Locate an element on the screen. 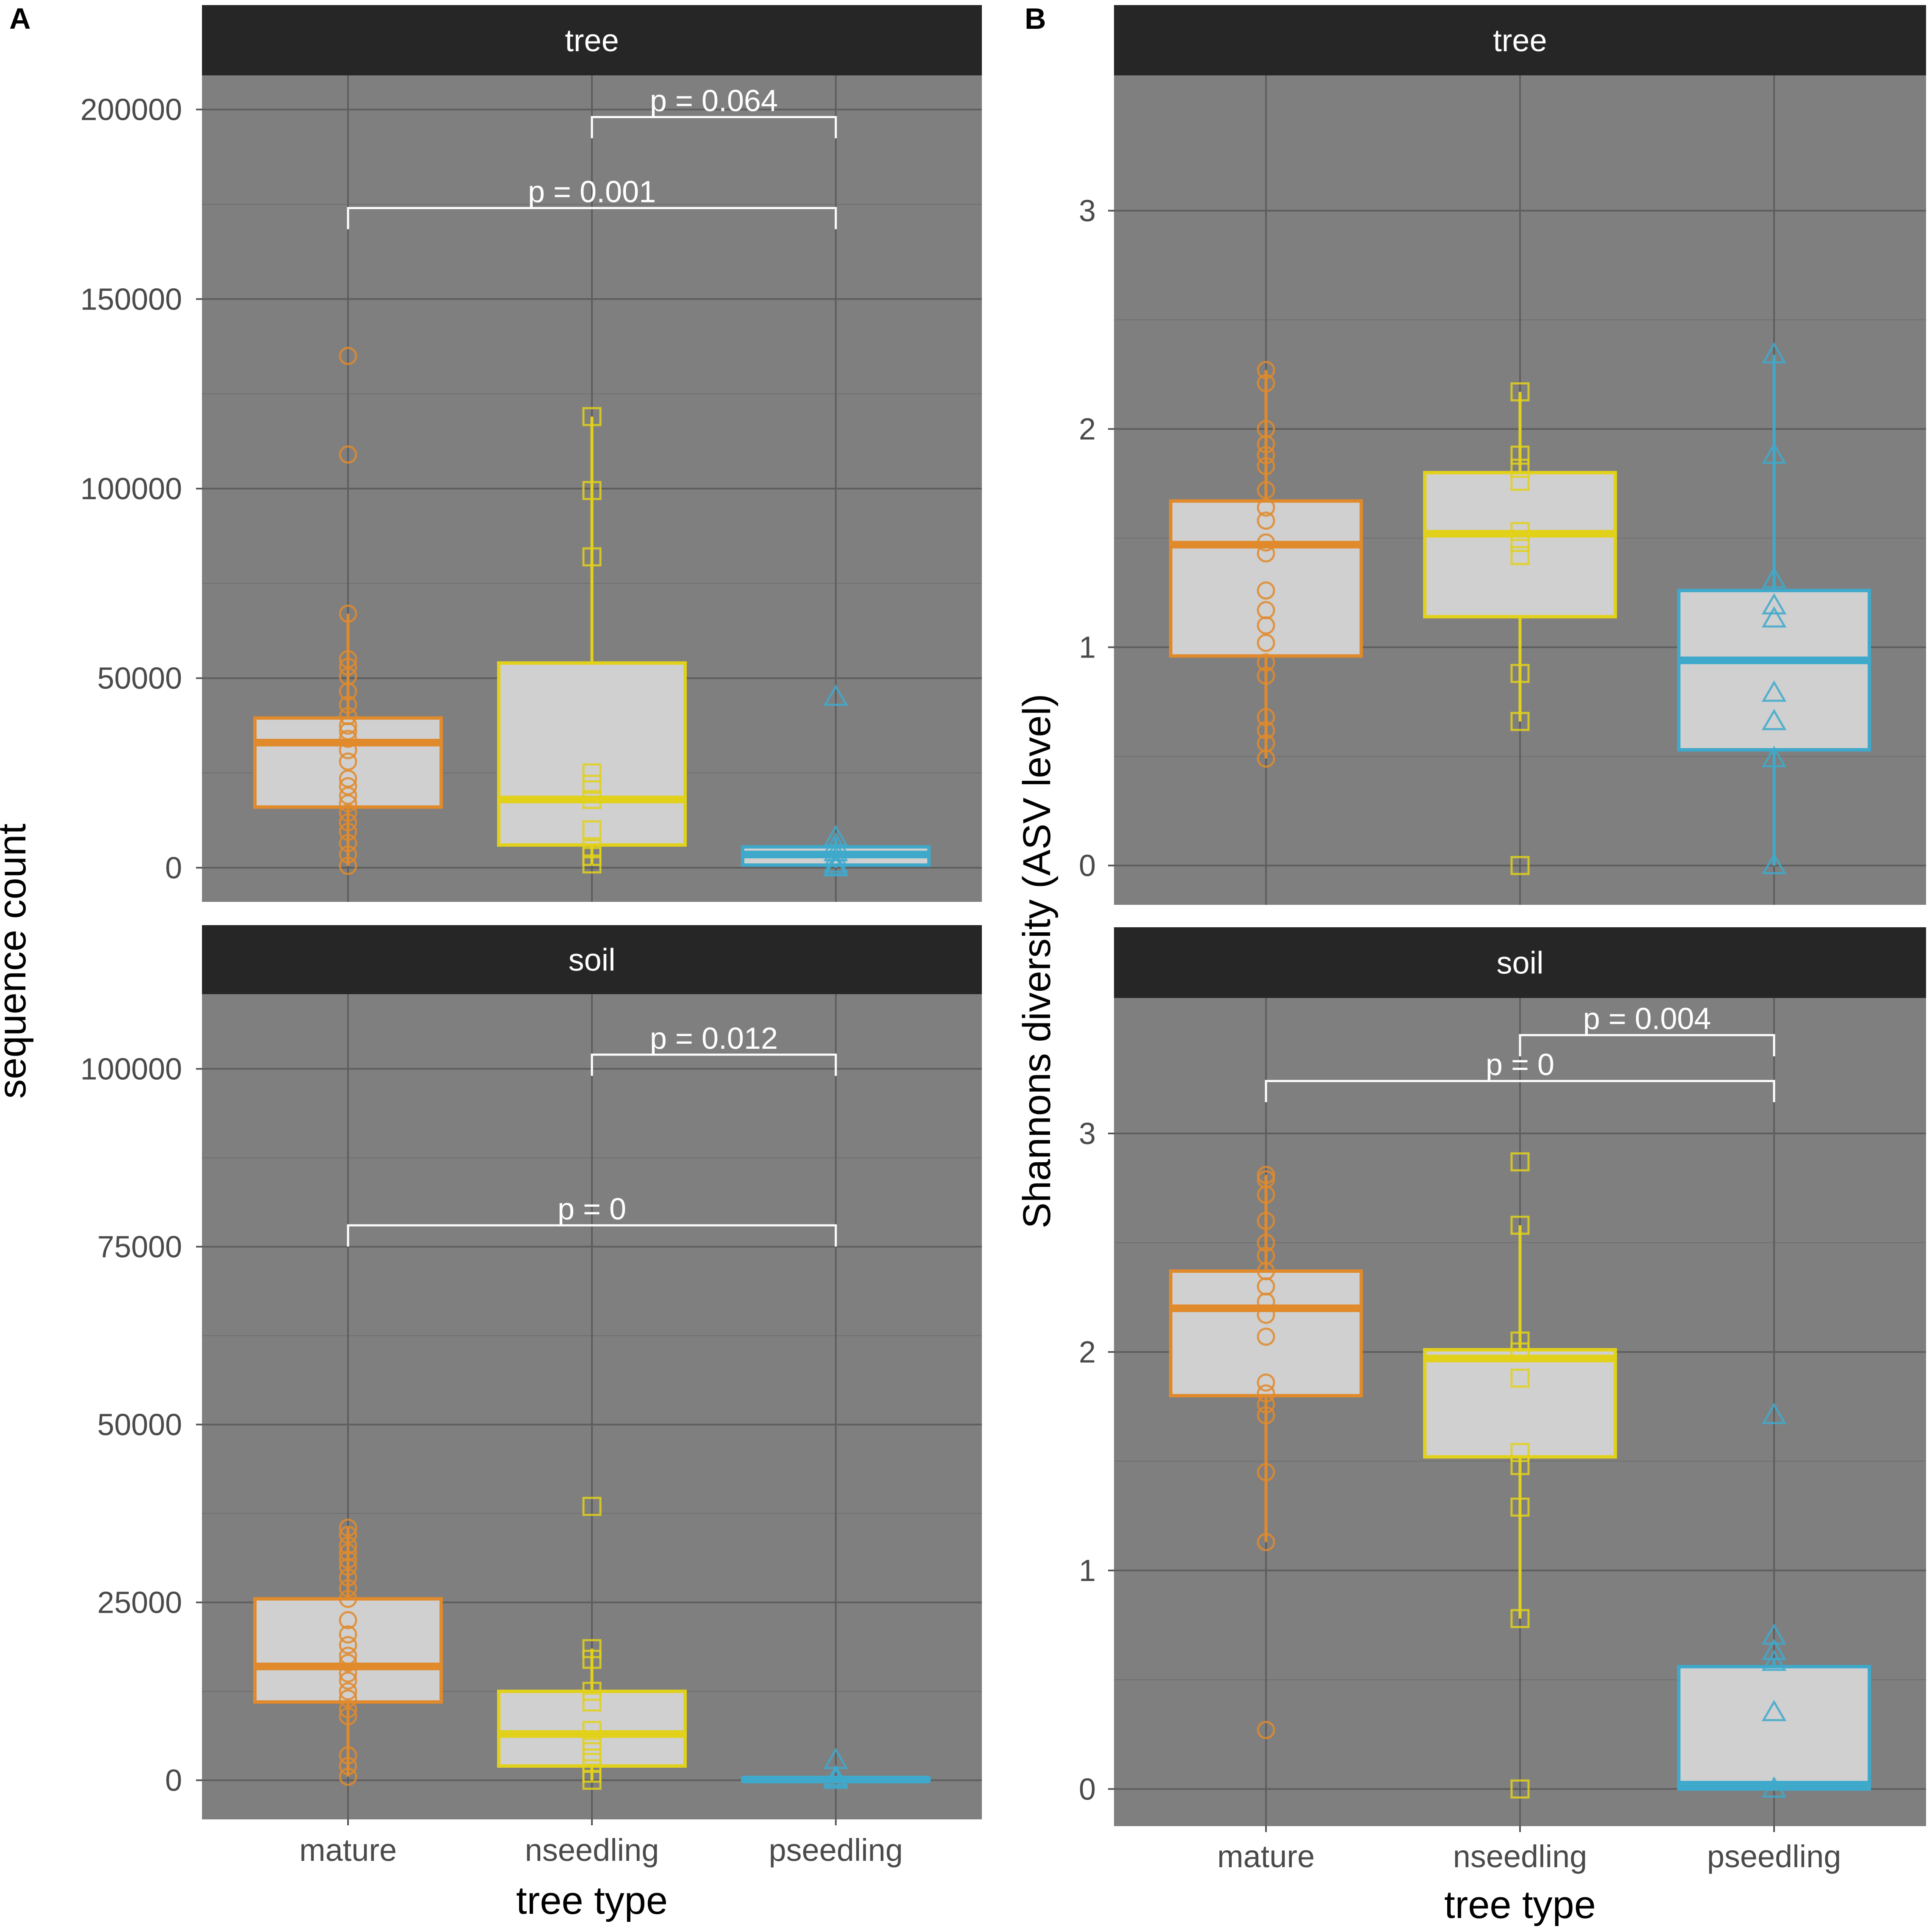 The width and height of the screenshot is (1932, 1932). x-tick-label: pseedling is located at coordinates (1774, 1857).